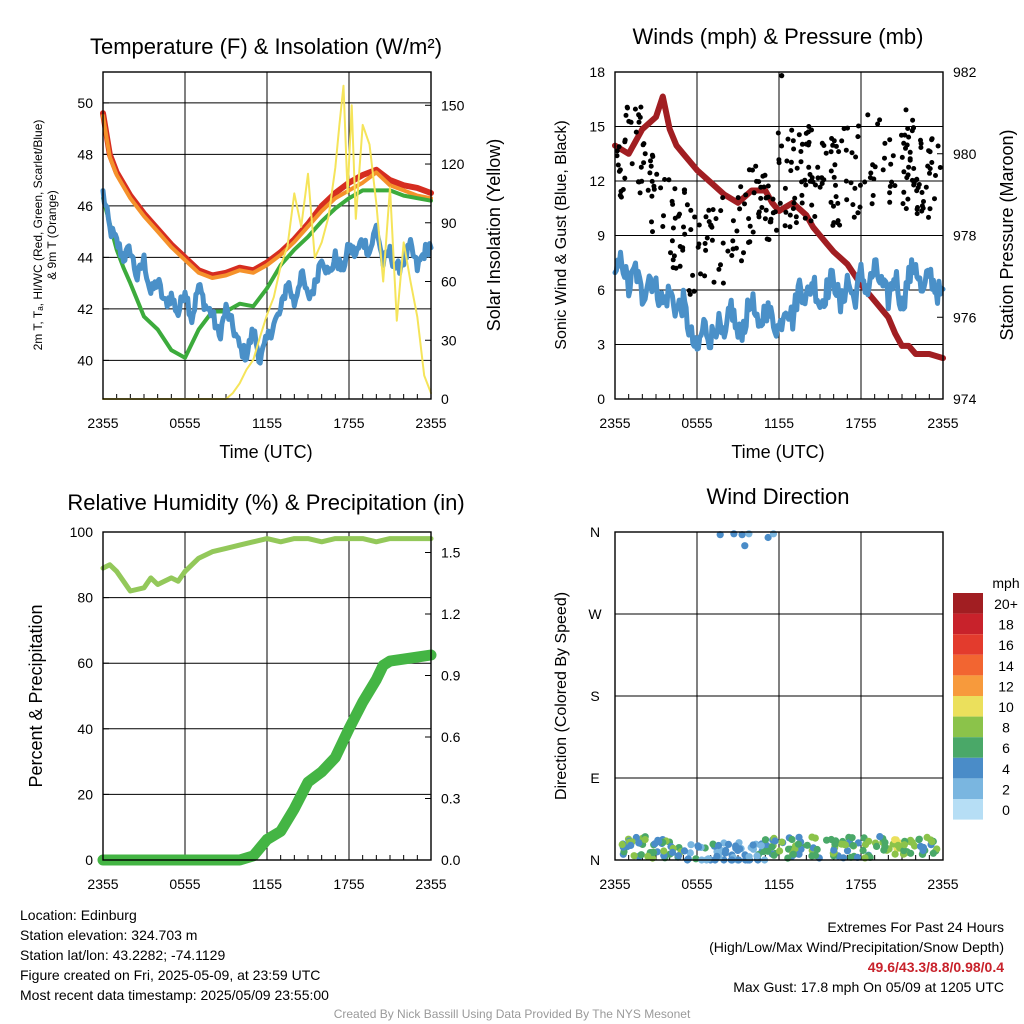 The height and width of the screenshot is (1024, 1024). What do you see at coordinates (1006, 769) in the screenshot?
I see `speed-legend-label: 4` at bounding box center [1006, 769].